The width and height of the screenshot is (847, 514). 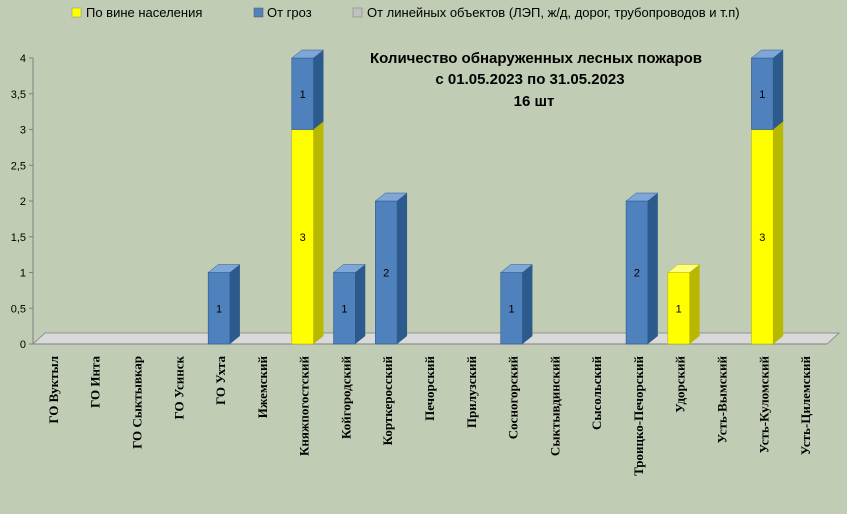 I want to click on y-tick-label: 1,5, so click(x=18, y=238).